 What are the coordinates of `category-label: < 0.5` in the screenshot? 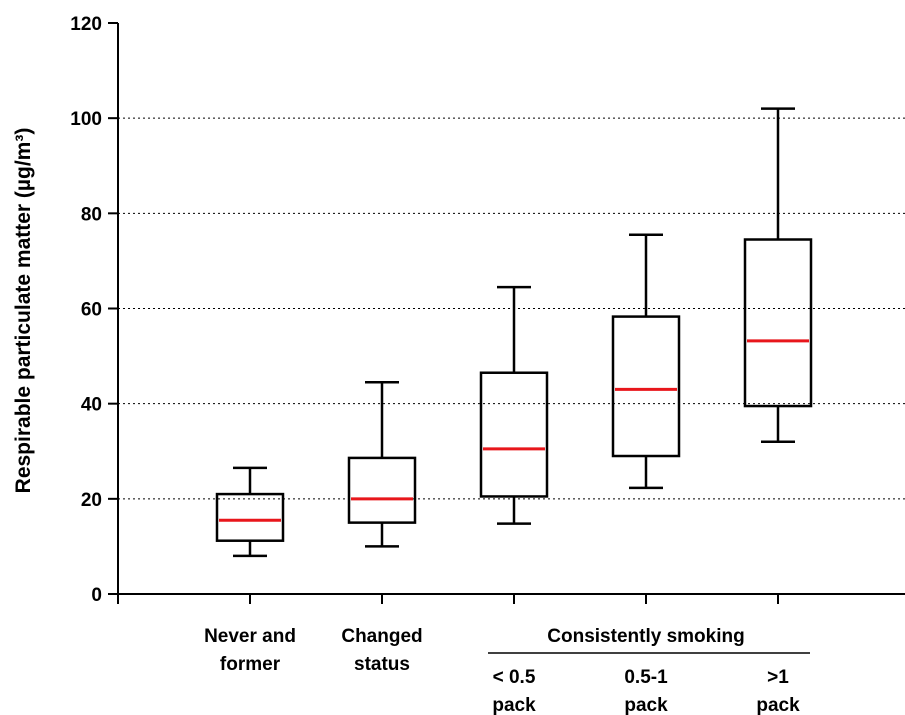 It's located at (514, 677).